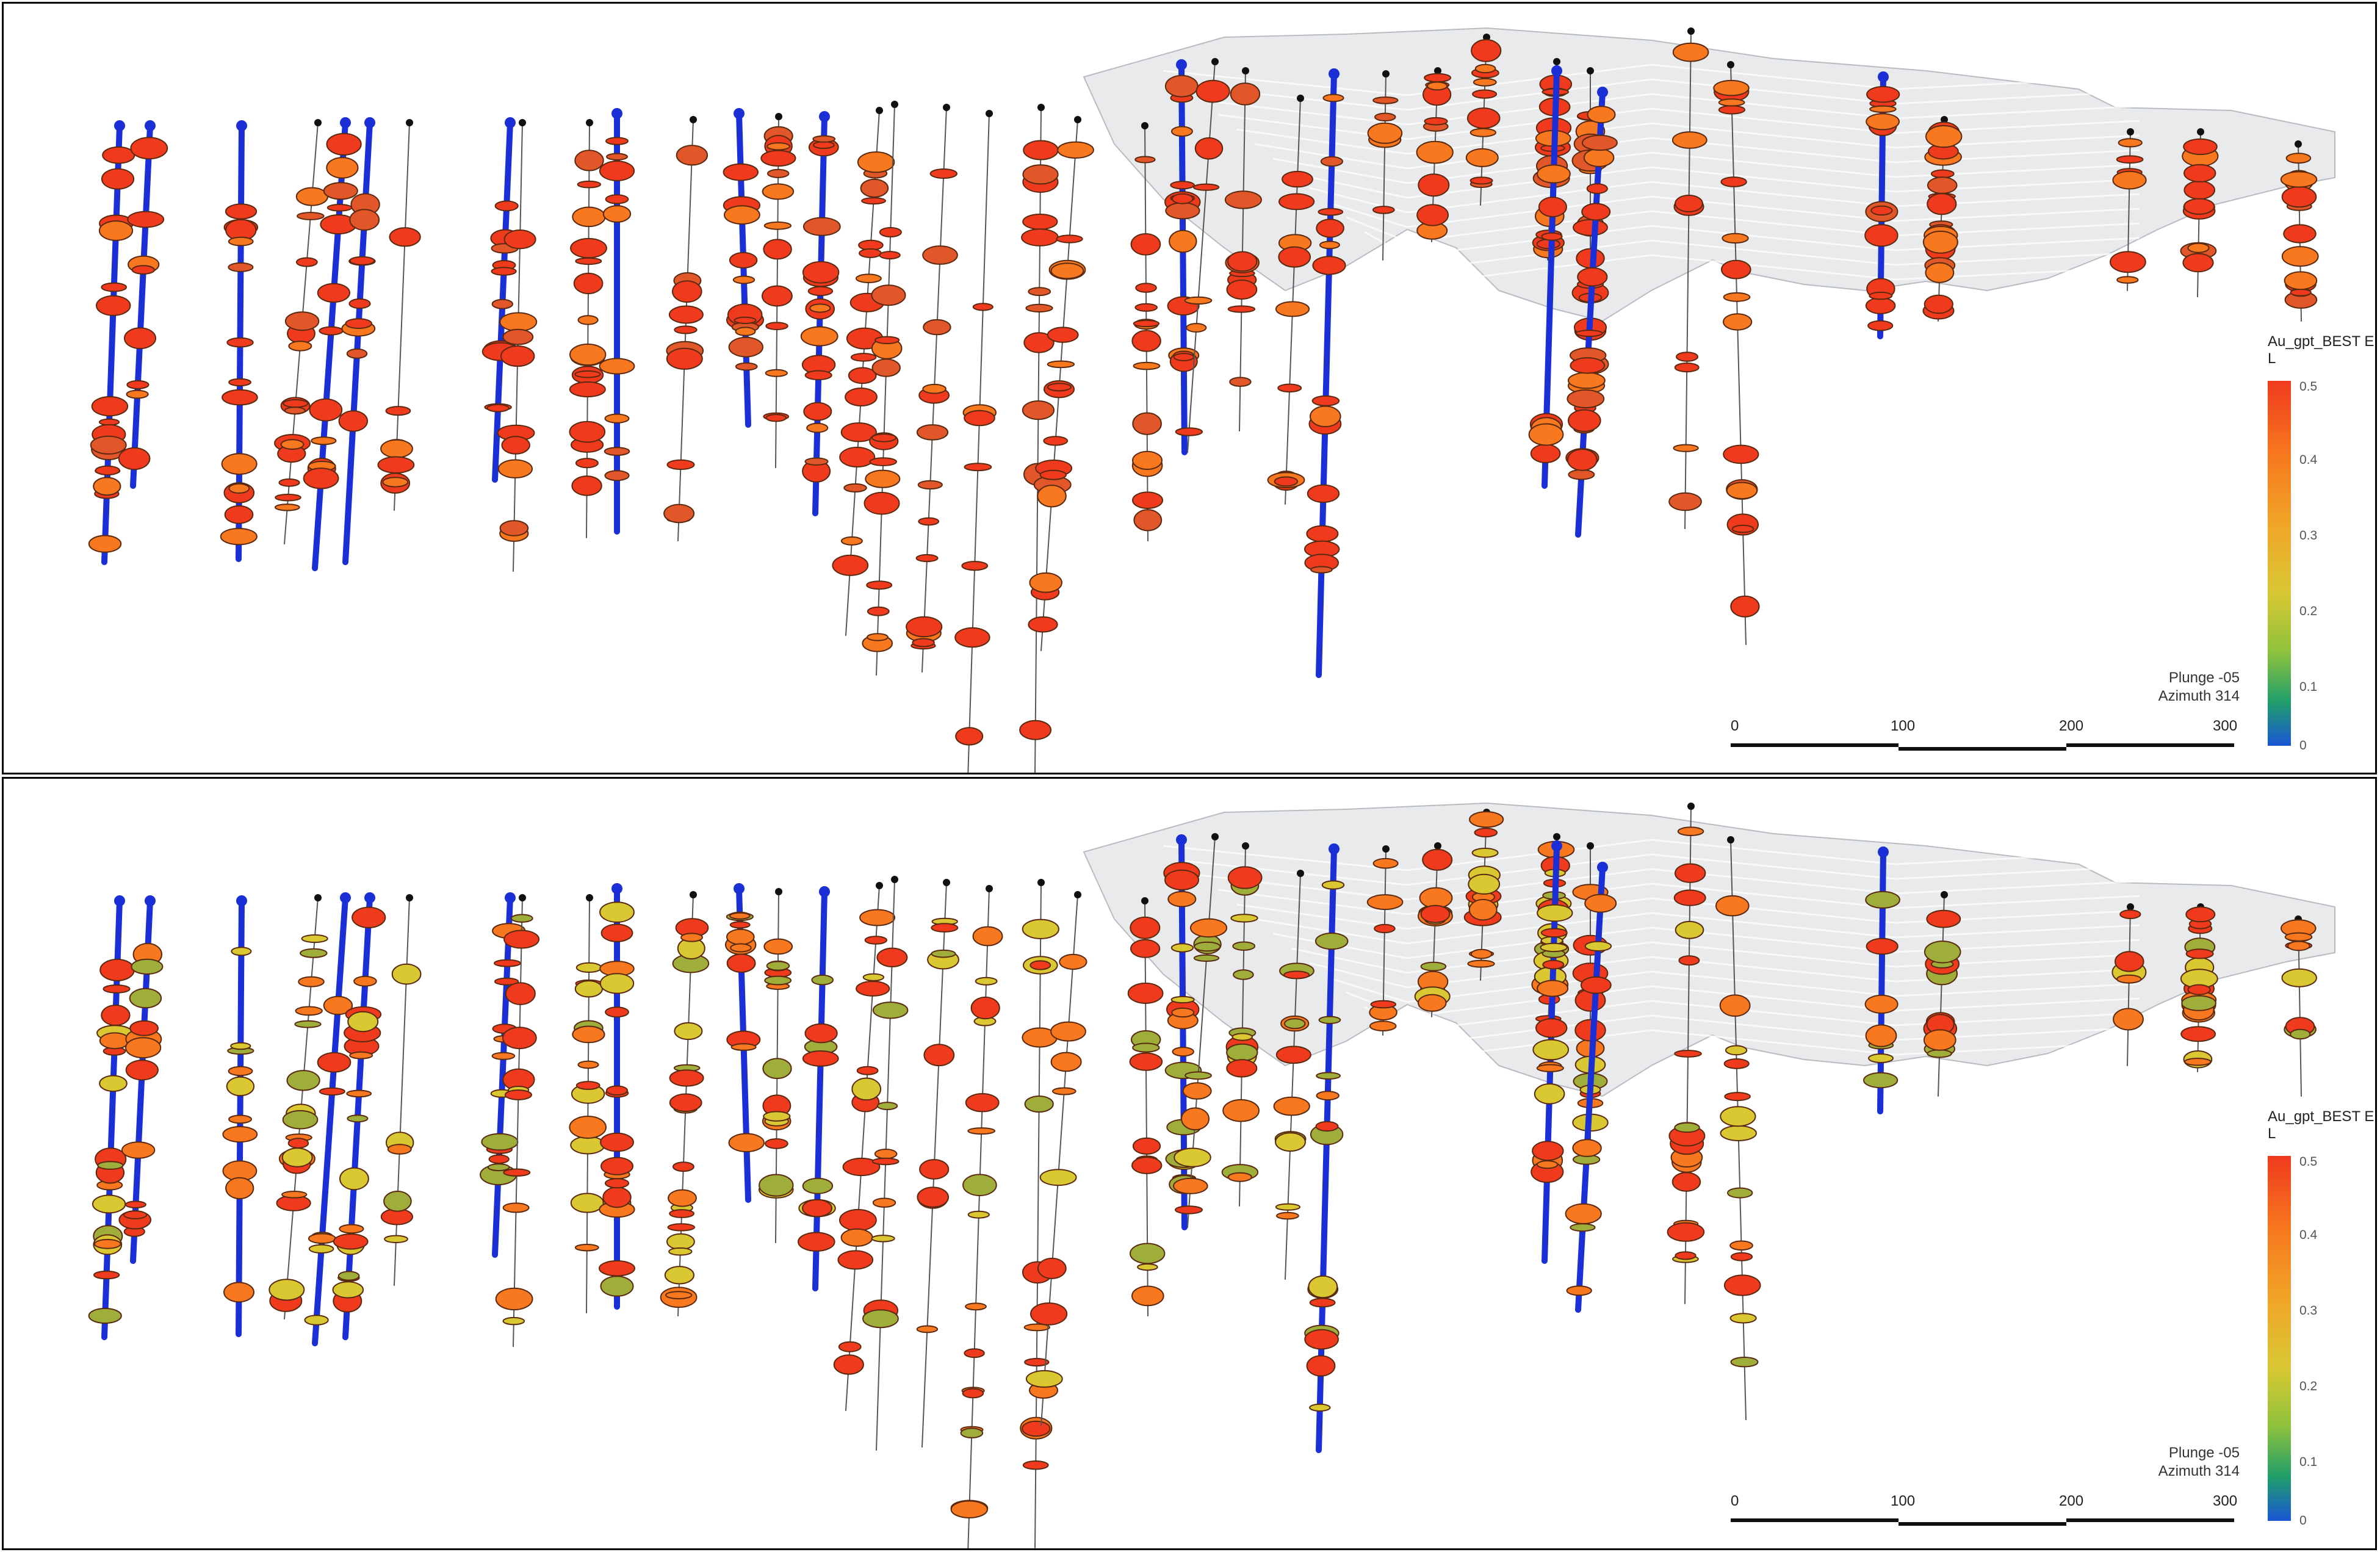  I want to click on scale-label: 0, so click(1735, 726).